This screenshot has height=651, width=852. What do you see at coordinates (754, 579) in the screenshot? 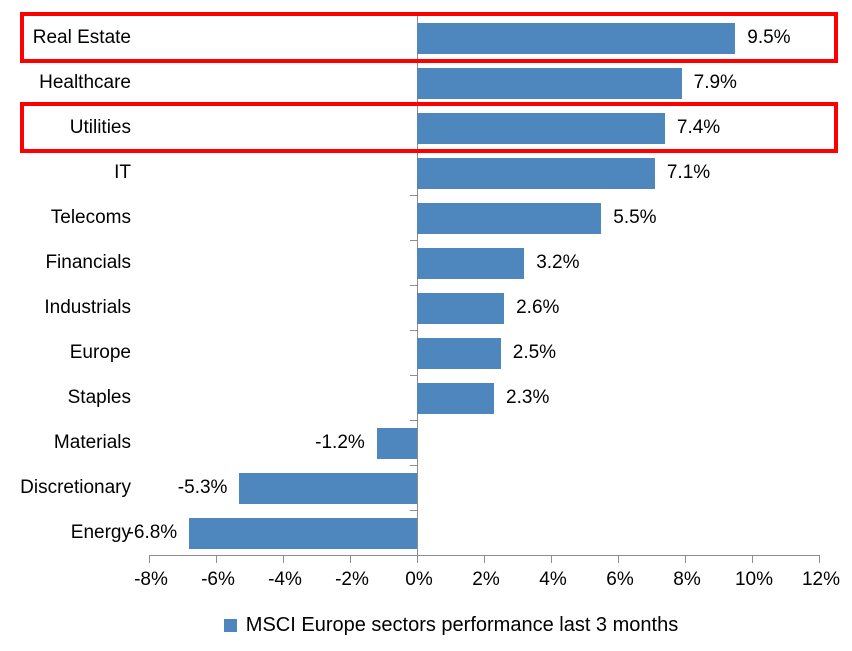
I see `x-tick-label: 10%` at bounding box center [754, 579].